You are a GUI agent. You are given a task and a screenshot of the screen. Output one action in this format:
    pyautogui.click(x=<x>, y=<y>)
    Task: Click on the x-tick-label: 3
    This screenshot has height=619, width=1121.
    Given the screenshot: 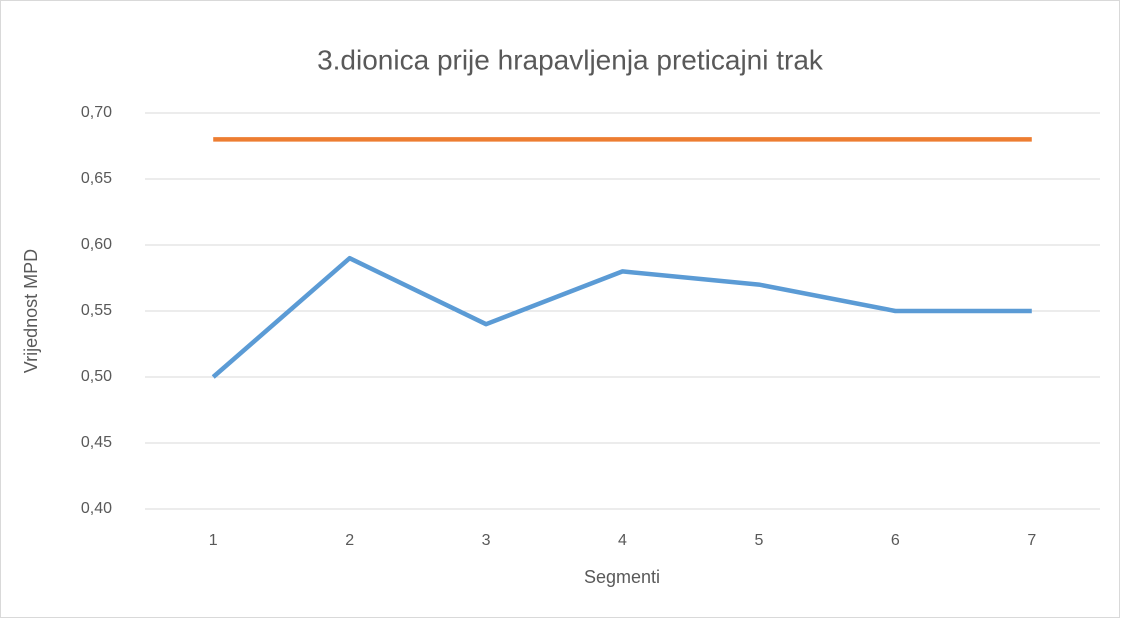 What is the action you would take?
    pyautogui.click(x=486, y=540)
    